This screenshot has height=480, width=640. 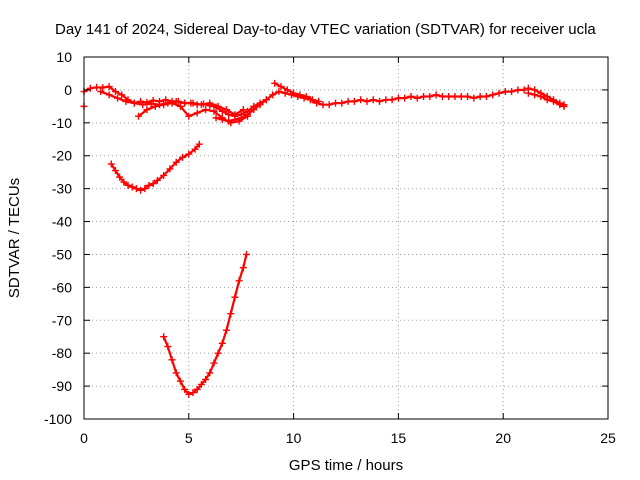 What do you see at coordinates (68, 90) in the screenshot?
I see `y-tick-label: 0` at bounding box center [68, 90].